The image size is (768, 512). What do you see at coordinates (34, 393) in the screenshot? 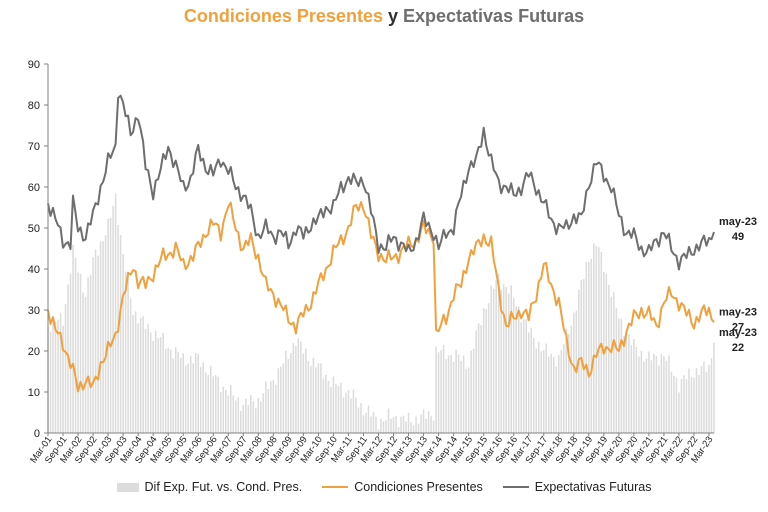
I see `y-tick-label: 10` at bounding box center [34, 393].